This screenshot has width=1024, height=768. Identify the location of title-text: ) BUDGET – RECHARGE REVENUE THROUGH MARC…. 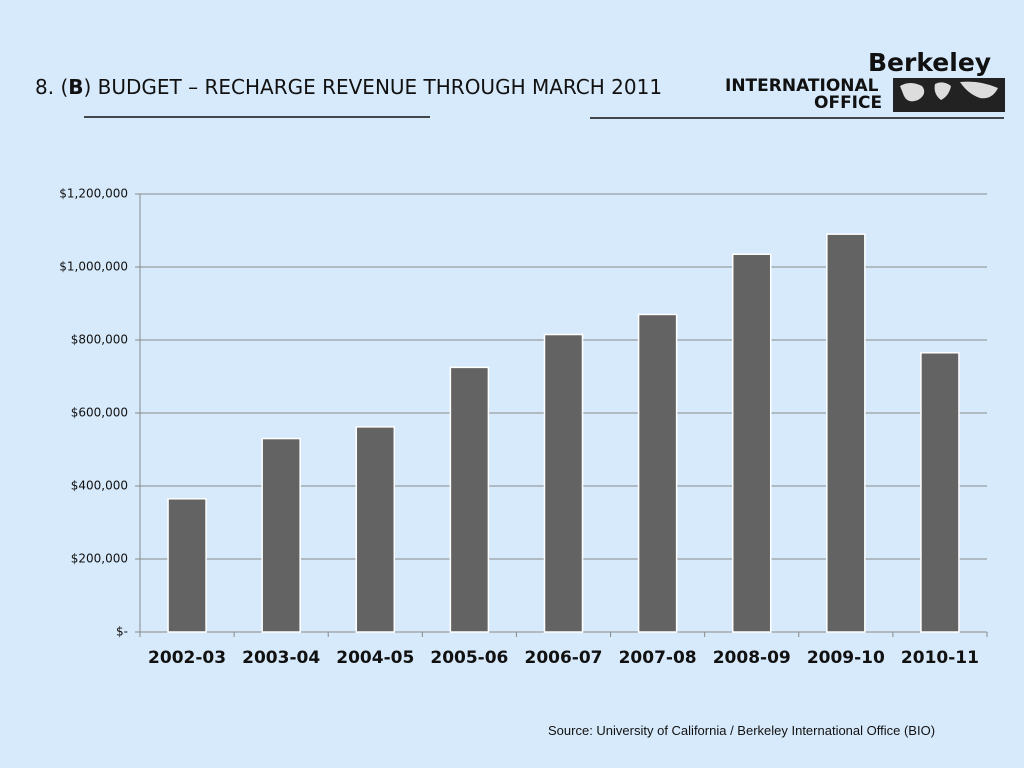
(373, 87).